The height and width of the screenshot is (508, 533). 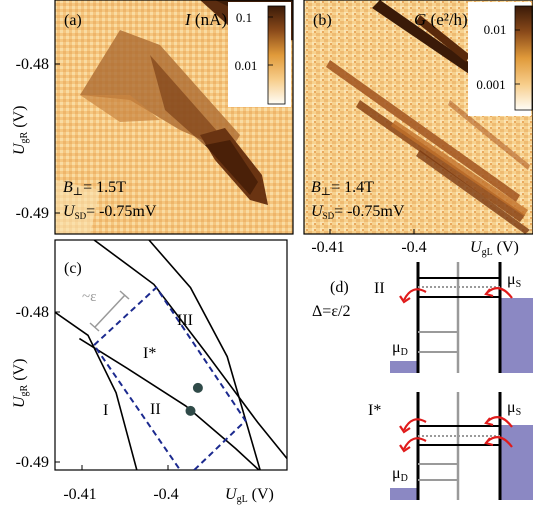 What do you see at coordinates (441, 19) in the screenshot?
I see `panel-b-quantity: G (e²/h)` at bounding box center [441, 19].